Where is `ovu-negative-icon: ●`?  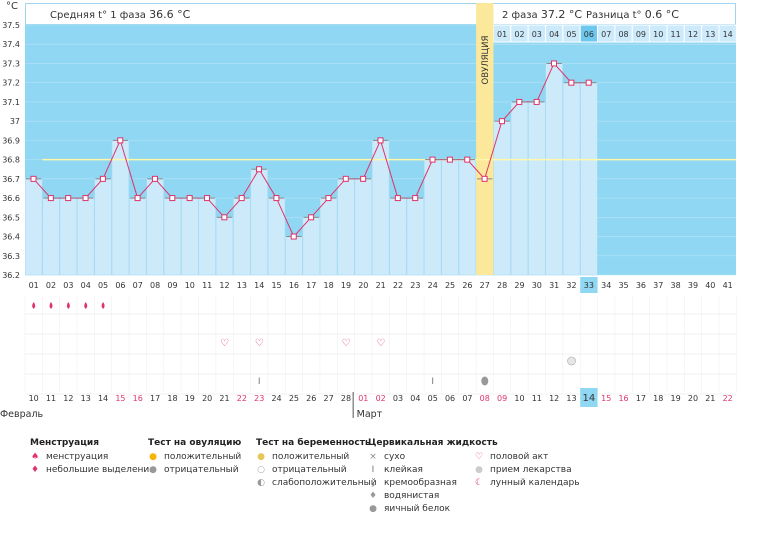
ovu-negative-icon: ● is located at coordinates (153, 470).